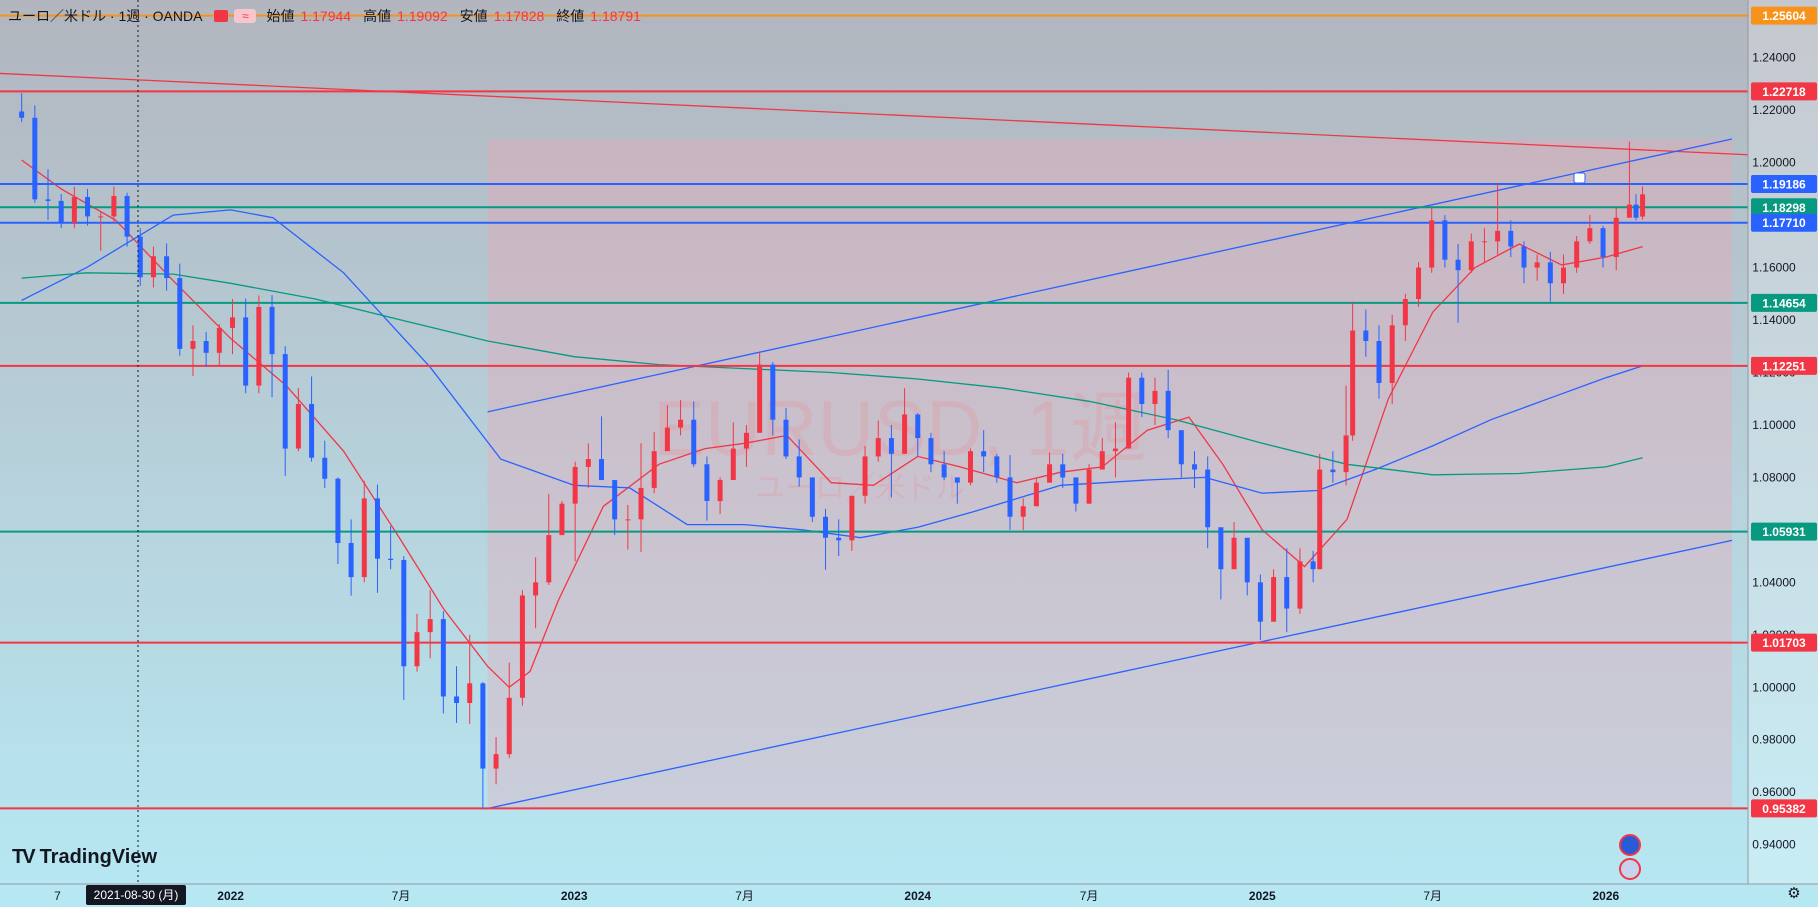 Image resolution: width=1818 pixels, height=907 pixels. What do you see at coordinates (1774, 425) in the screenshot?
I see `y-tick-label: 1.10000` at bounding box center [1774, 425].